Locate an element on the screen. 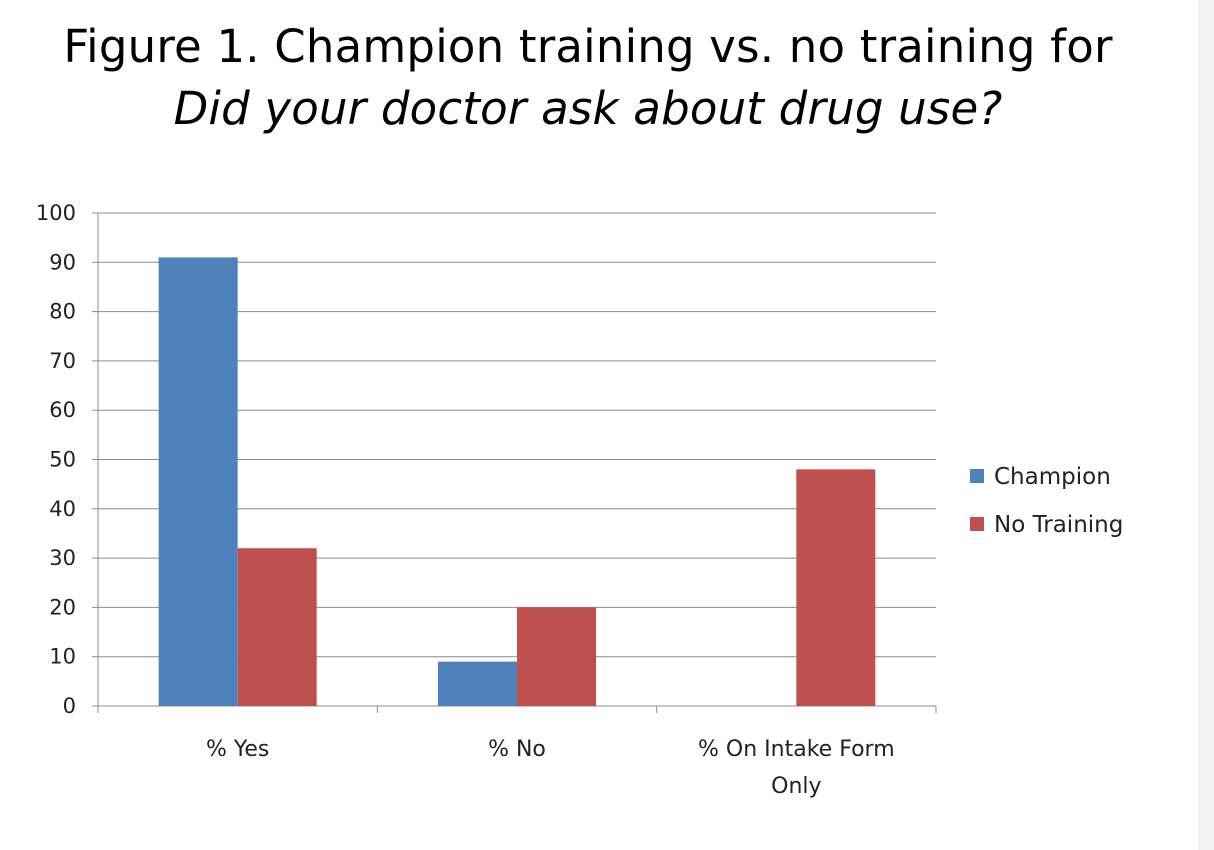  x-category-label: Only is located at coordinates (796, 786).